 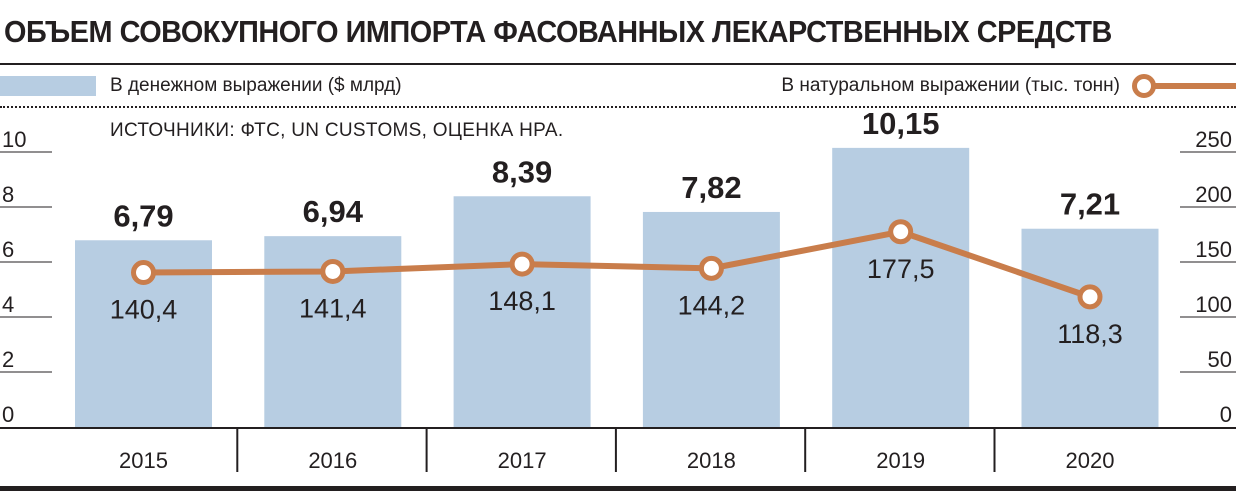 What do you see at coordinates (8, 249) in the screenshot?
I see `left-tick-label: 6` at bounding box center [8, 249].